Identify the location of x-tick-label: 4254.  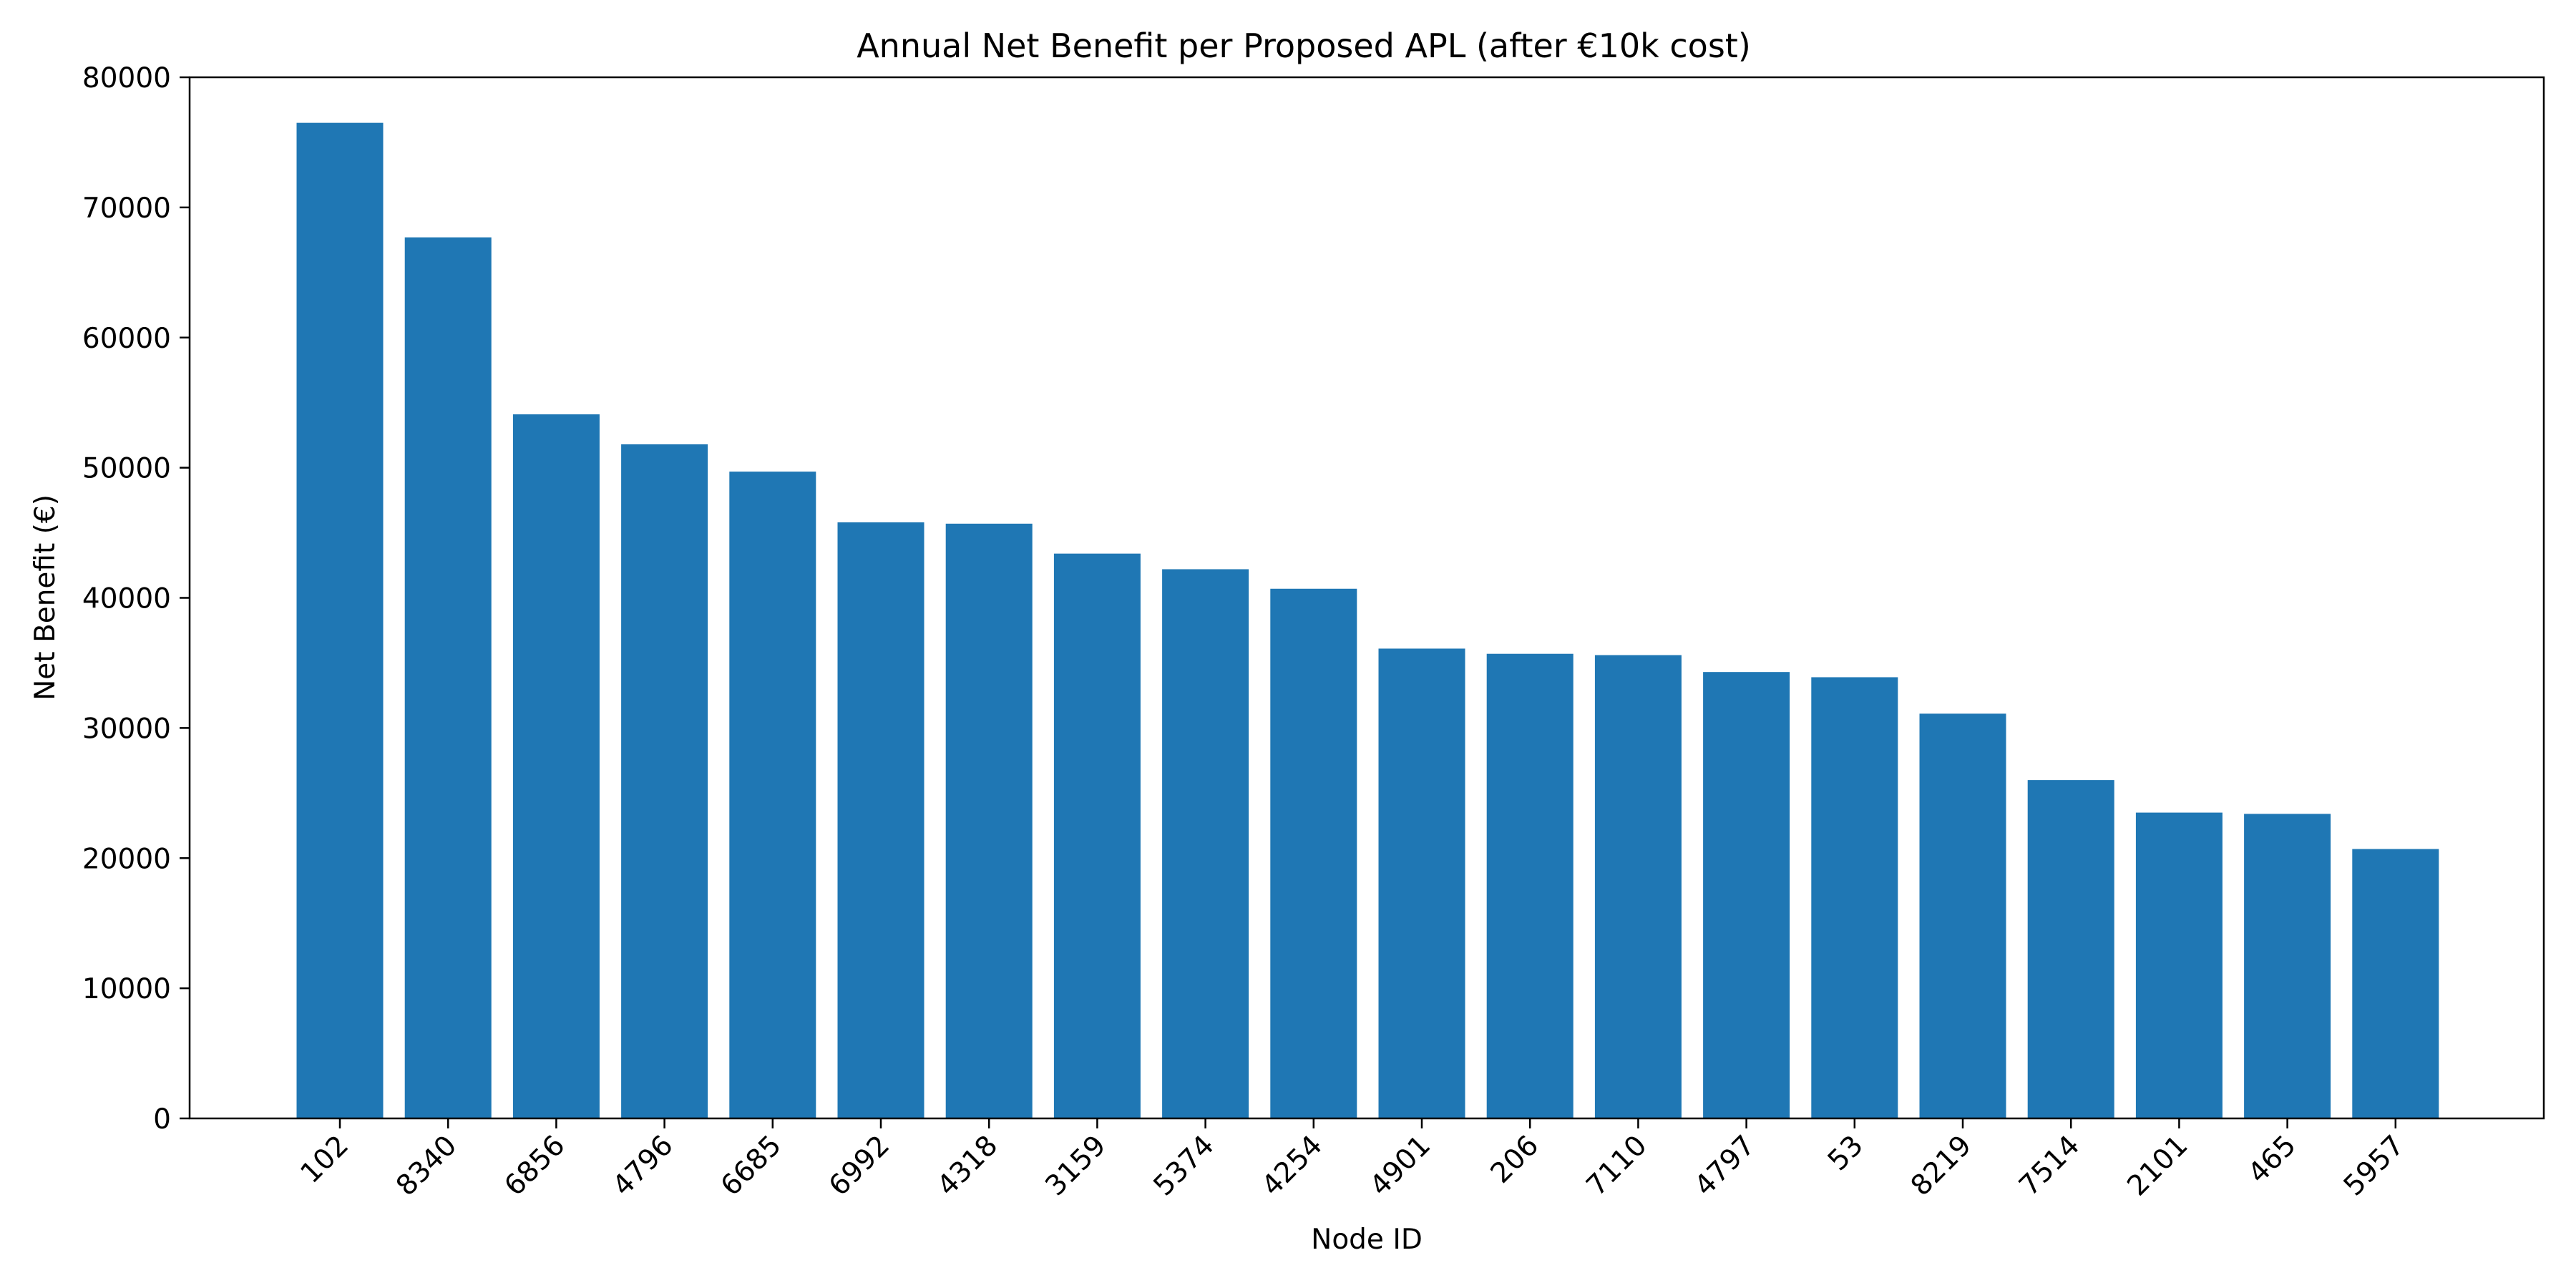
(1292, 1165).